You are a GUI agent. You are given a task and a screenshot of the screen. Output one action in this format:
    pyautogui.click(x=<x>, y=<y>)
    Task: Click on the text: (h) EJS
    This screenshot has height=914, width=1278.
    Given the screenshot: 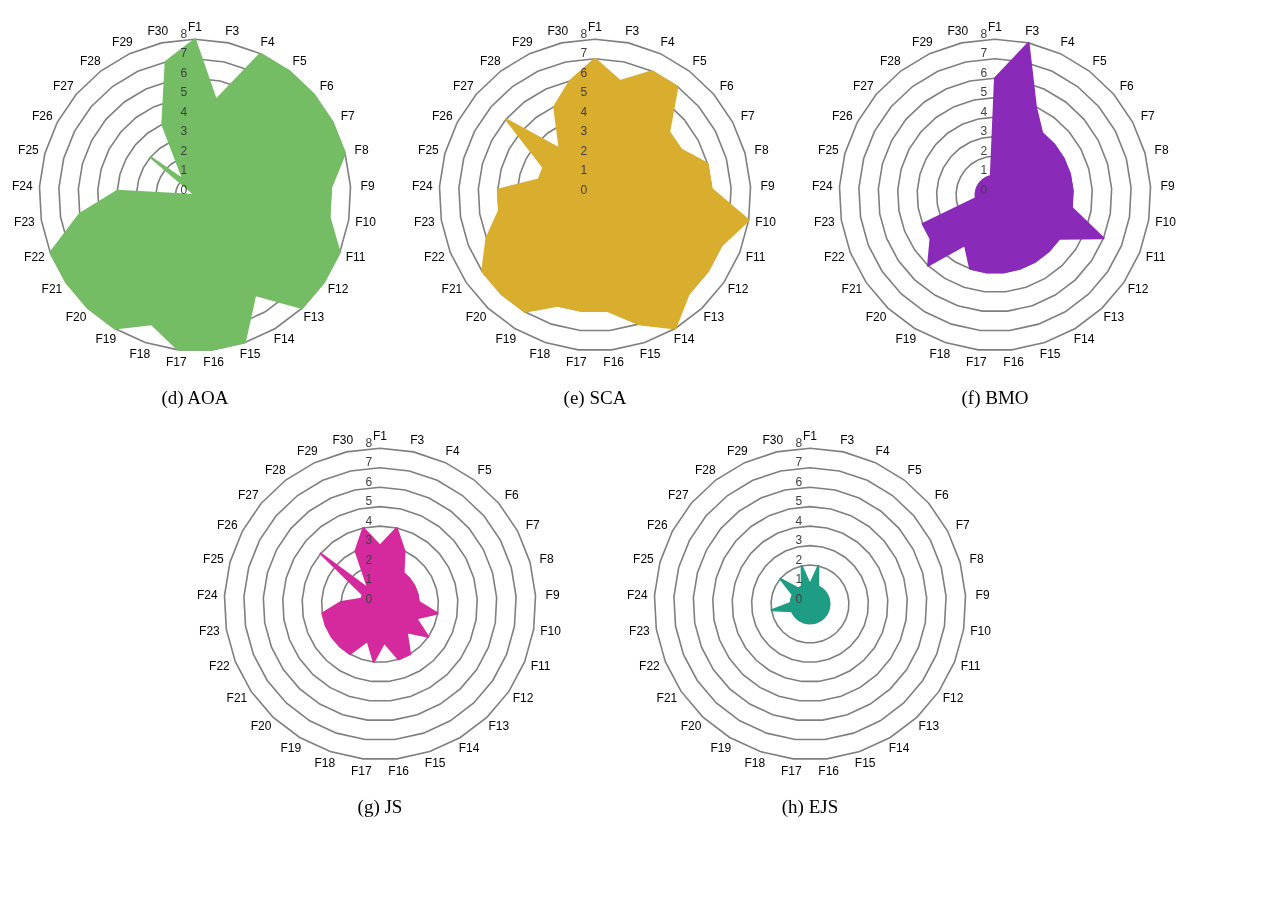 What is the action you would take?
    pyautogui.click(x=810, y=807)
    